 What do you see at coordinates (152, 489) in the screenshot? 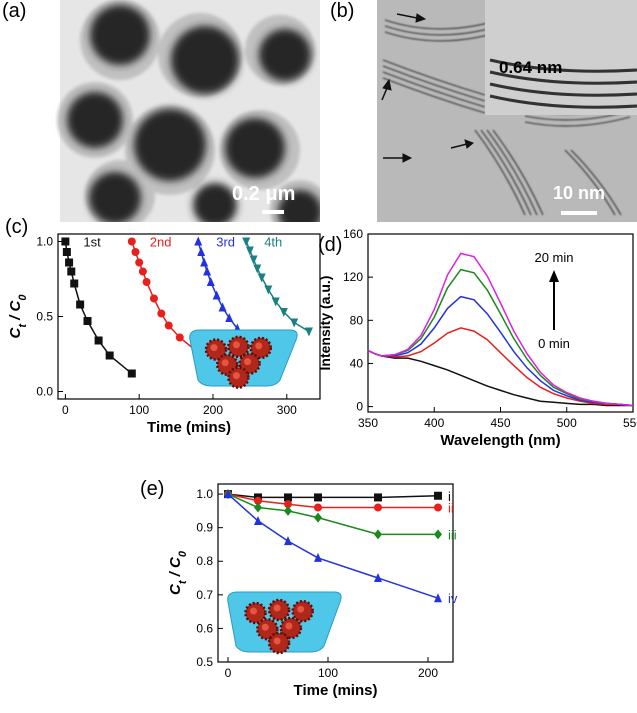
I see `panel-label-e: (e)` at bounding box center [152, 489].